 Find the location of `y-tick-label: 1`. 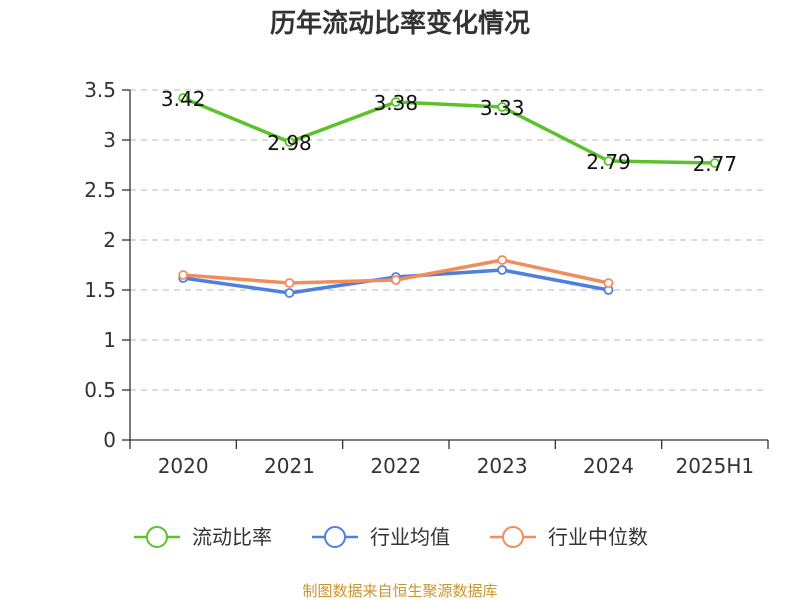

y-tick-label: 1 is located at coordinates (109, 340).